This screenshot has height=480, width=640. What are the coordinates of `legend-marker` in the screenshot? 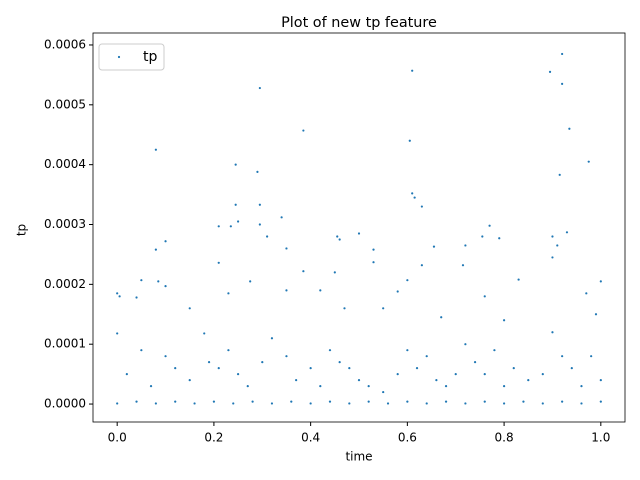 It's located at (119, 57).